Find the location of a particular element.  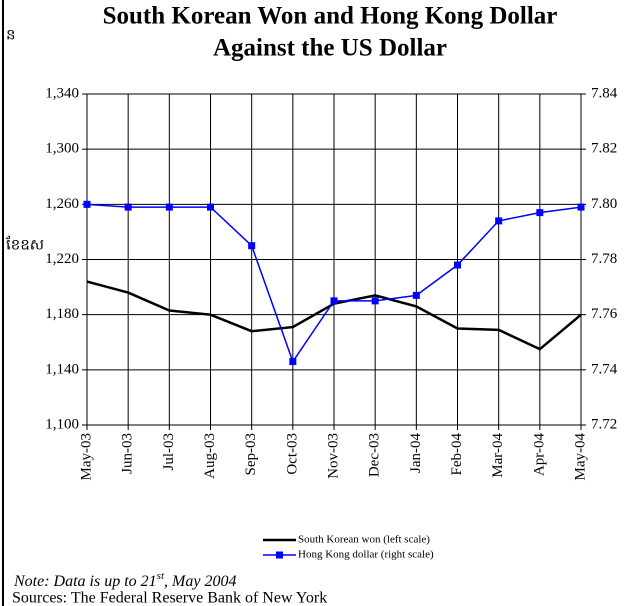

y2-tick-label: 7.80 is located at coordinates (604, 204).